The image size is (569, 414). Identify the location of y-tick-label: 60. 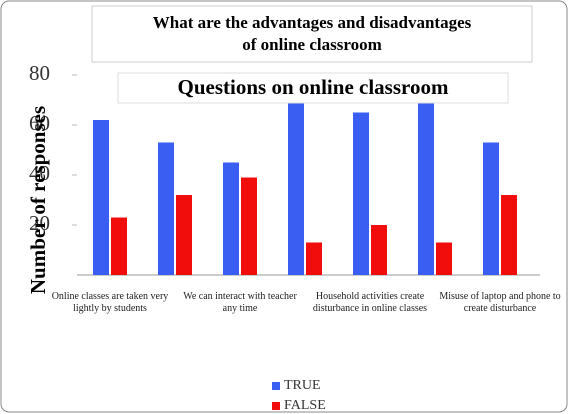
(39, 123).